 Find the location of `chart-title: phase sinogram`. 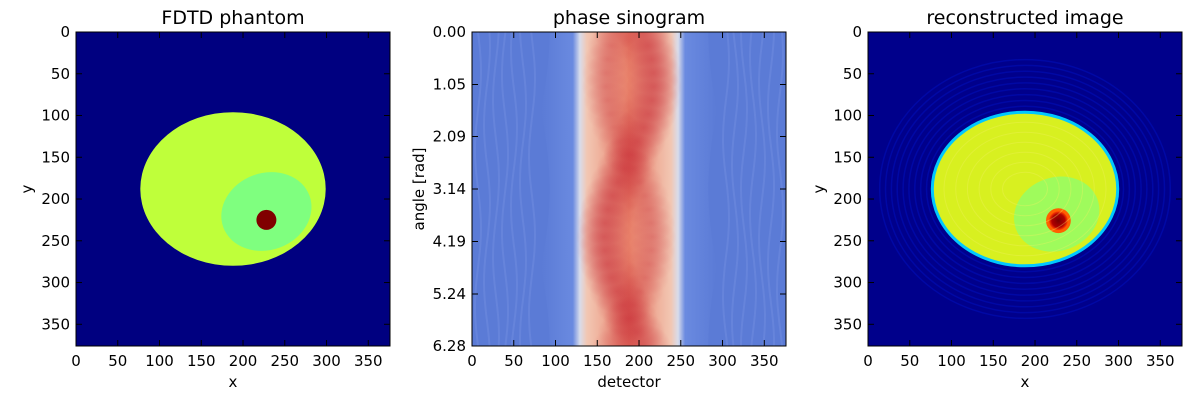

chart-title: phase sinogram is located at coordinates (629, 18).